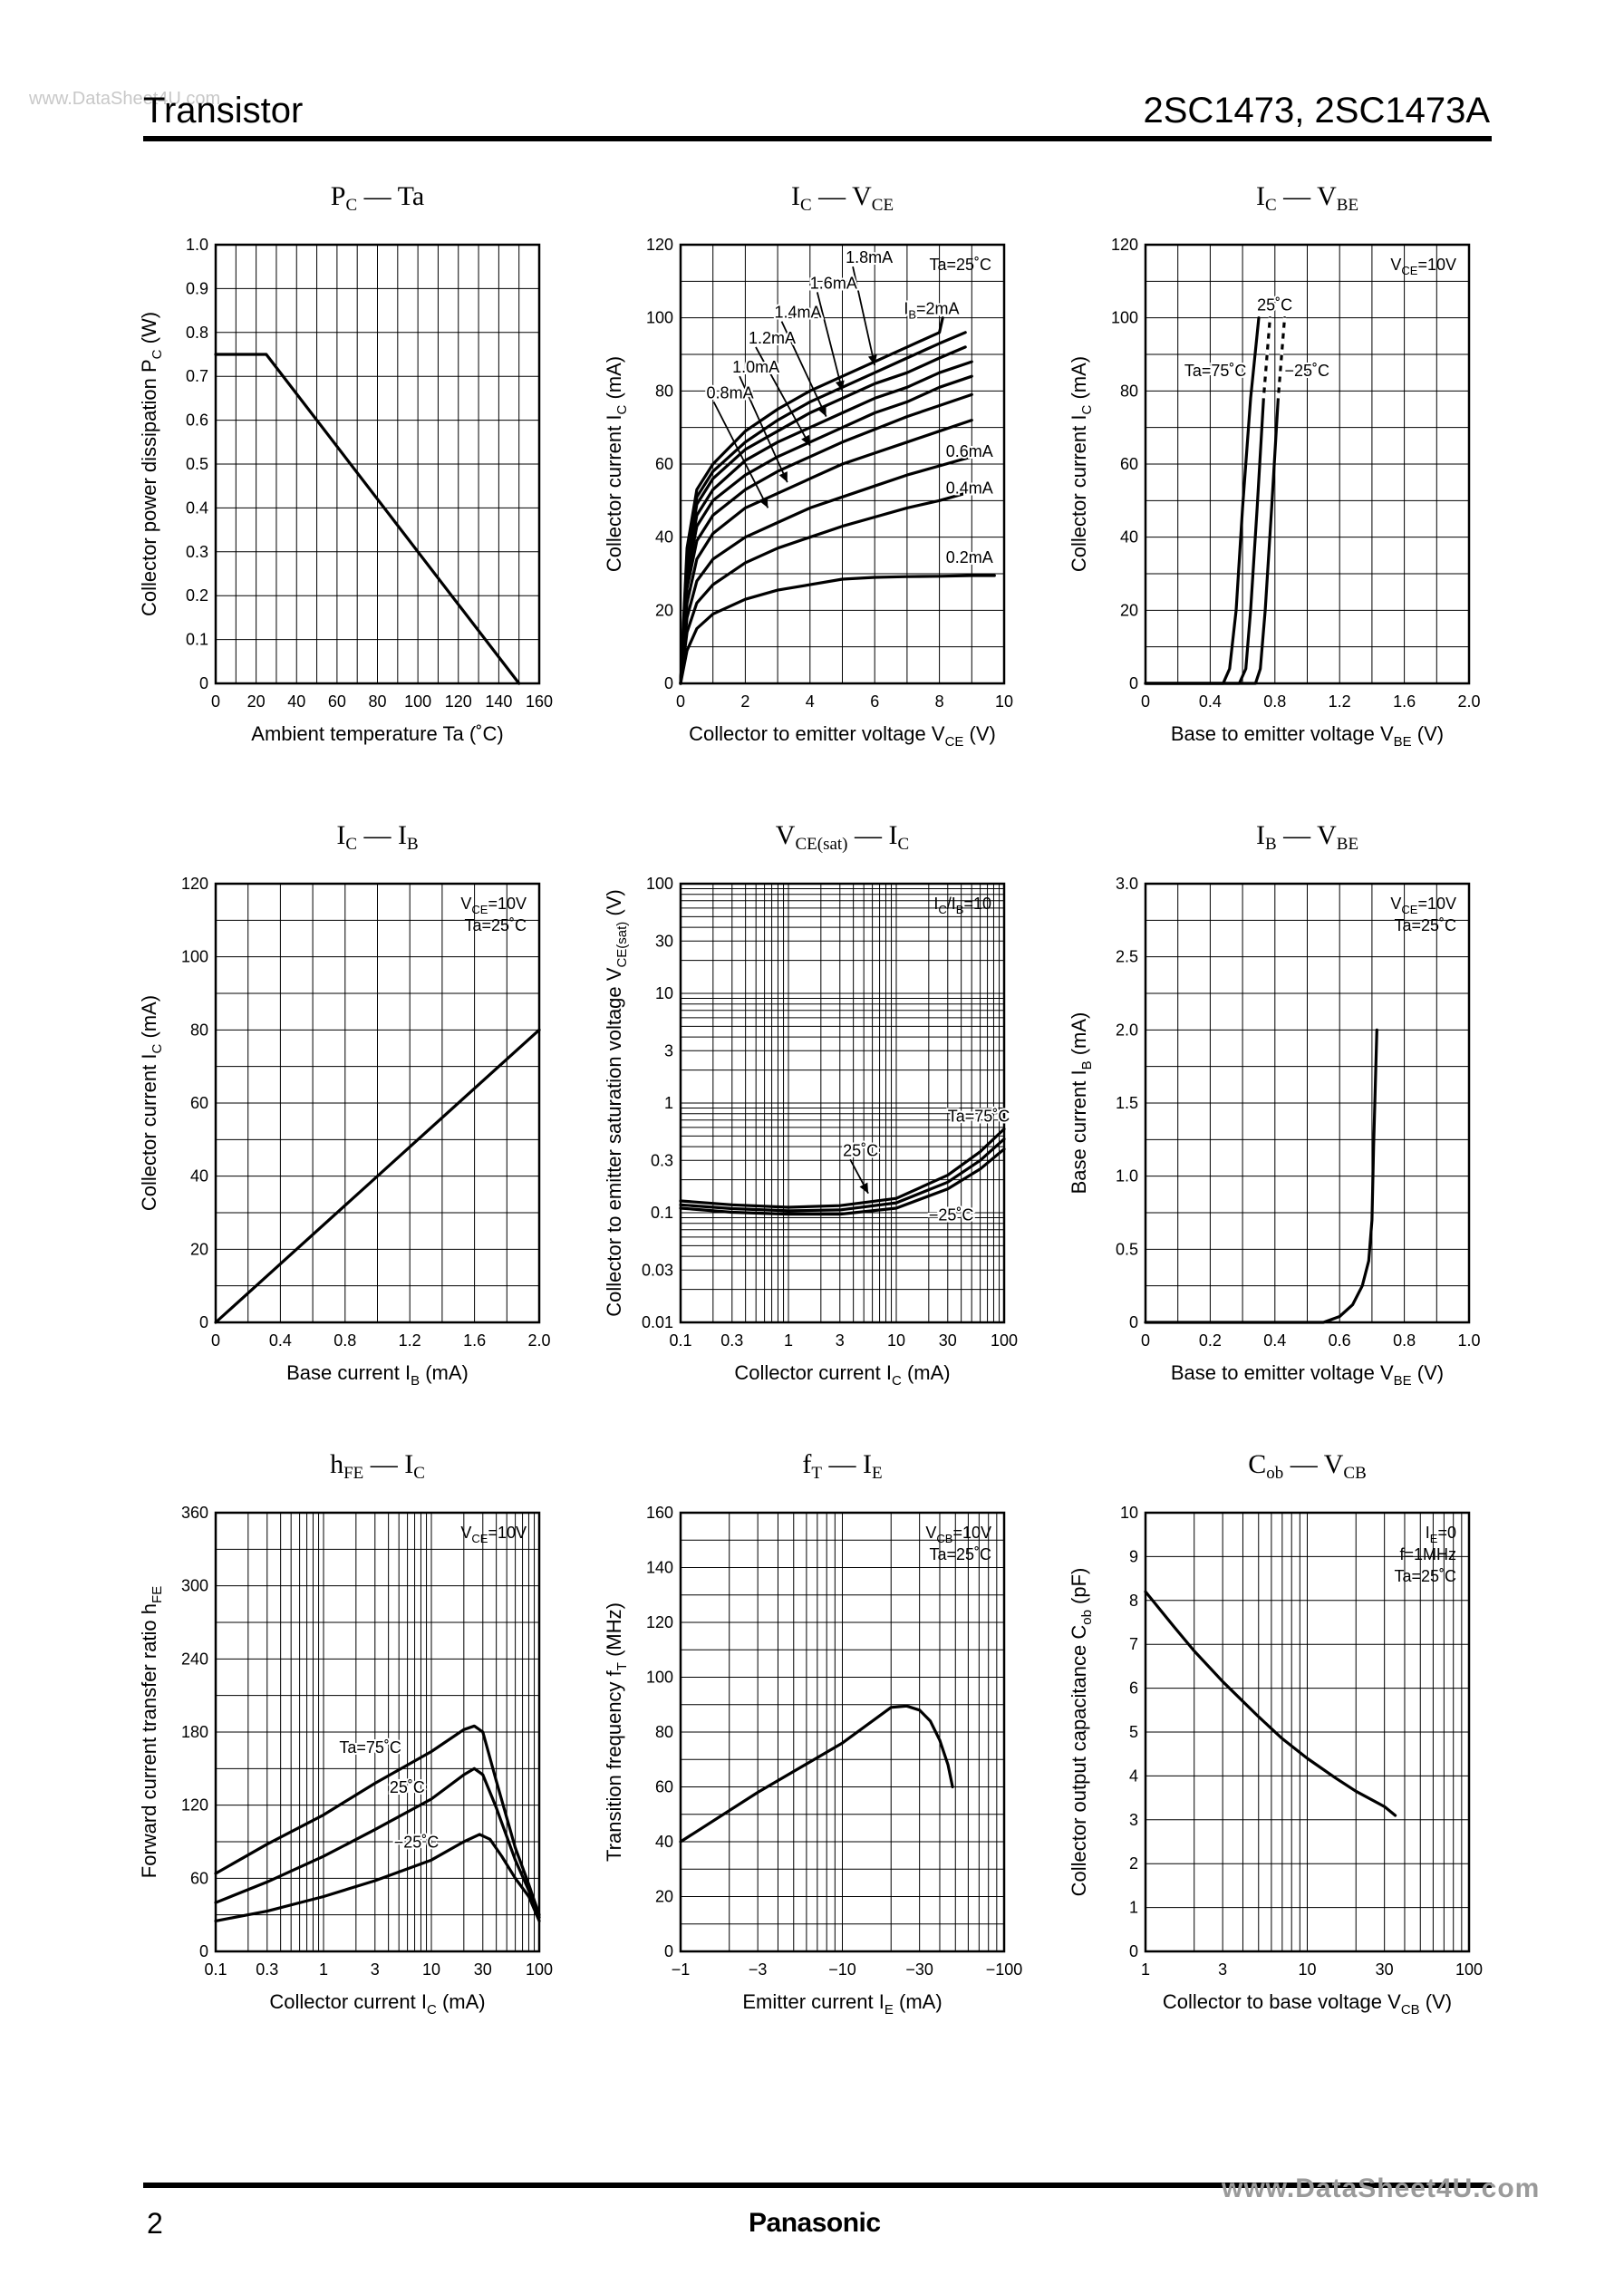  What do you see at coordinates (969, 557) in the screenshot?
I see `annotation-label: 0.2mA` at bounding box center [969, 557].